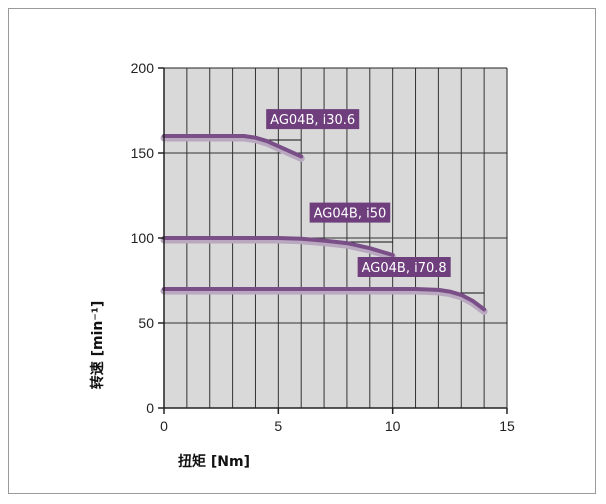 The height and width of the screenshot is (504, 606). Describe the element at coordinates (214, 461) in the screenshot. I see `x-axis-title: 扭矩 [Nm]` at that location.